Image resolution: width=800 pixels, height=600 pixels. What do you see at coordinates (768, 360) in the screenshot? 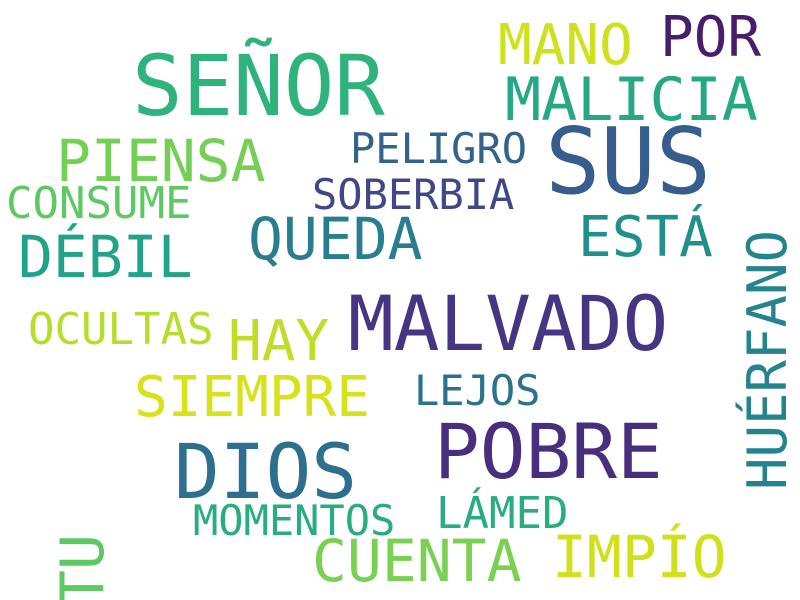
I see `word-huerfano: HUÉRFANO` at bounding box center [768, 360].